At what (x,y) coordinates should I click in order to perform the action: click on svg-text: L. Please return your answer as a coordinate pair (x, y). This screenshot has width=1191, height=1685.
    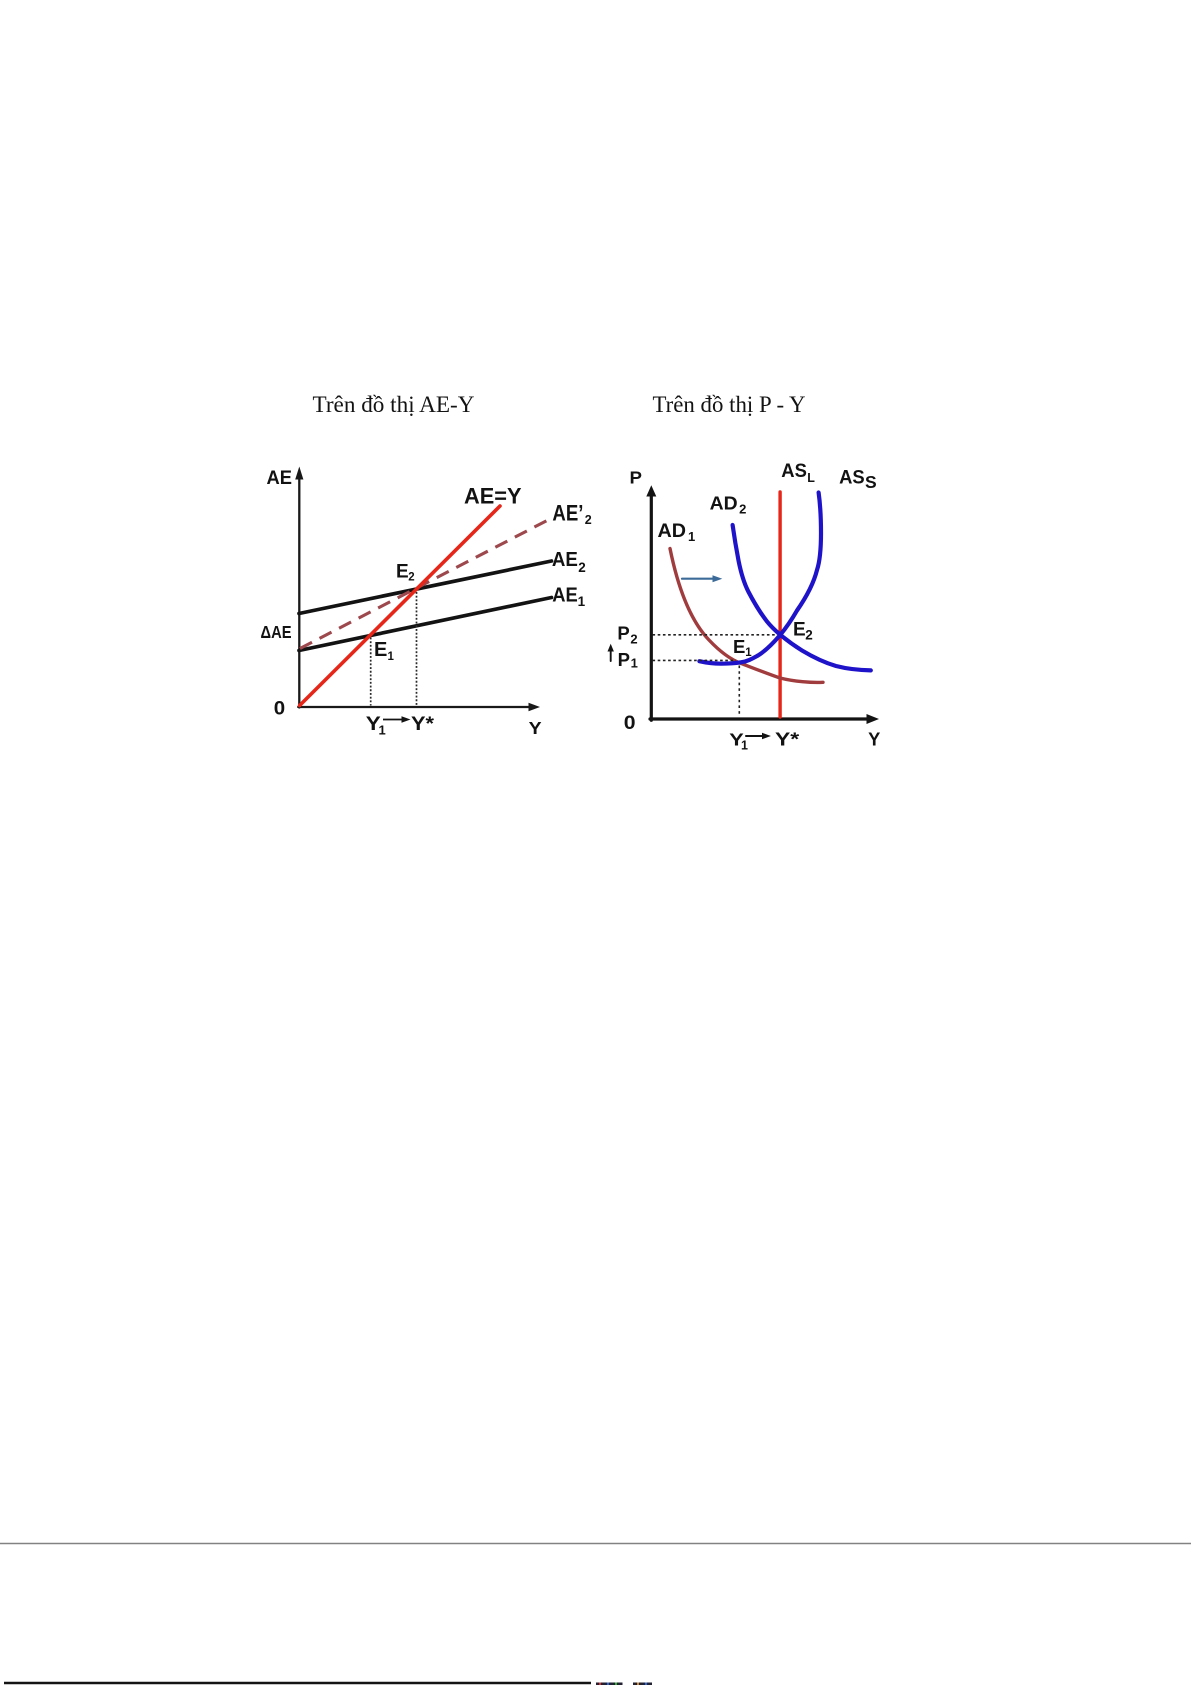
    Looking at the image, I should click on (811, 478).